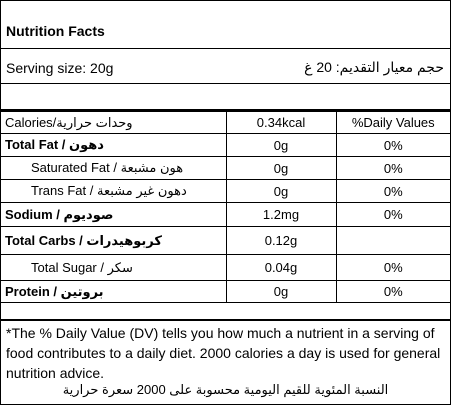 Image resolution: width=451 pixels, height=405 pixels. What do you see at coordinates (114, 291) in the screenshot?
I see `cell: Protein / بروتين` at bounding box center [114, 291].